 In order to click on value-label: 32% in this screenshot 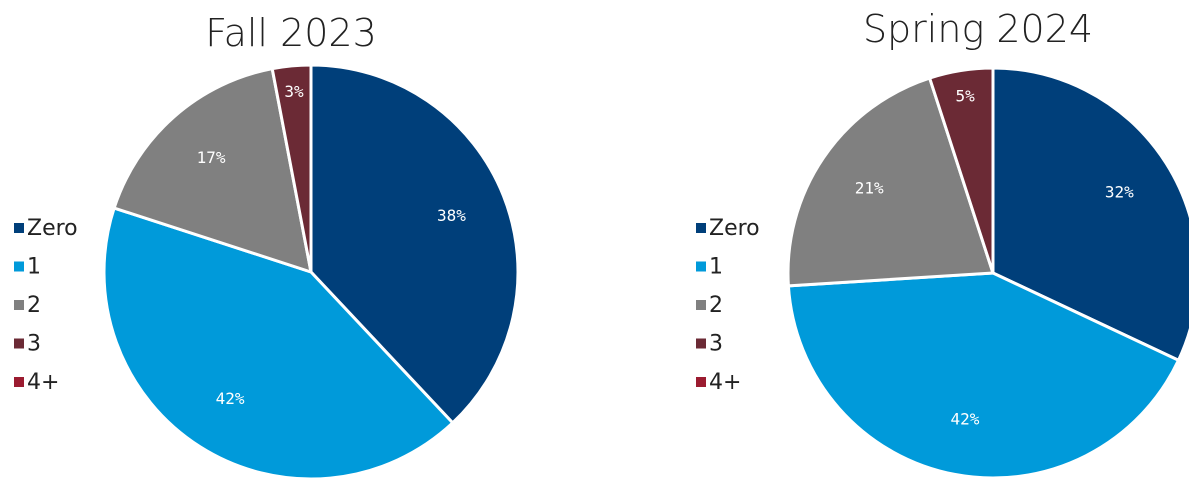, I will do `click(1119, 191)`.